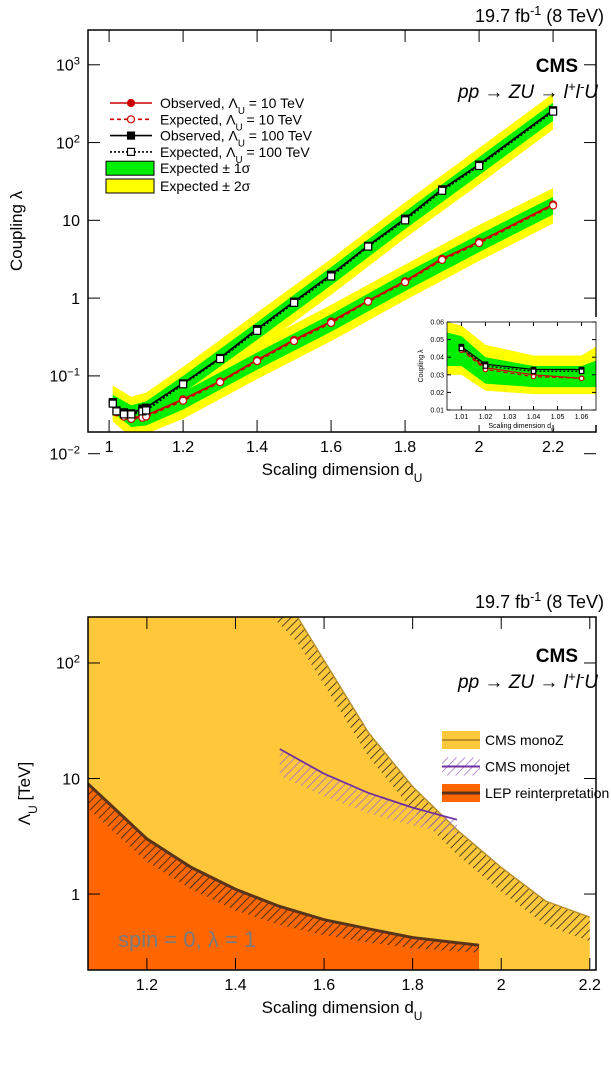 The width and height of the screenshot is (611, 1087). I want to click on y-axis-label: ΛU [TeV], so click(27, 793).